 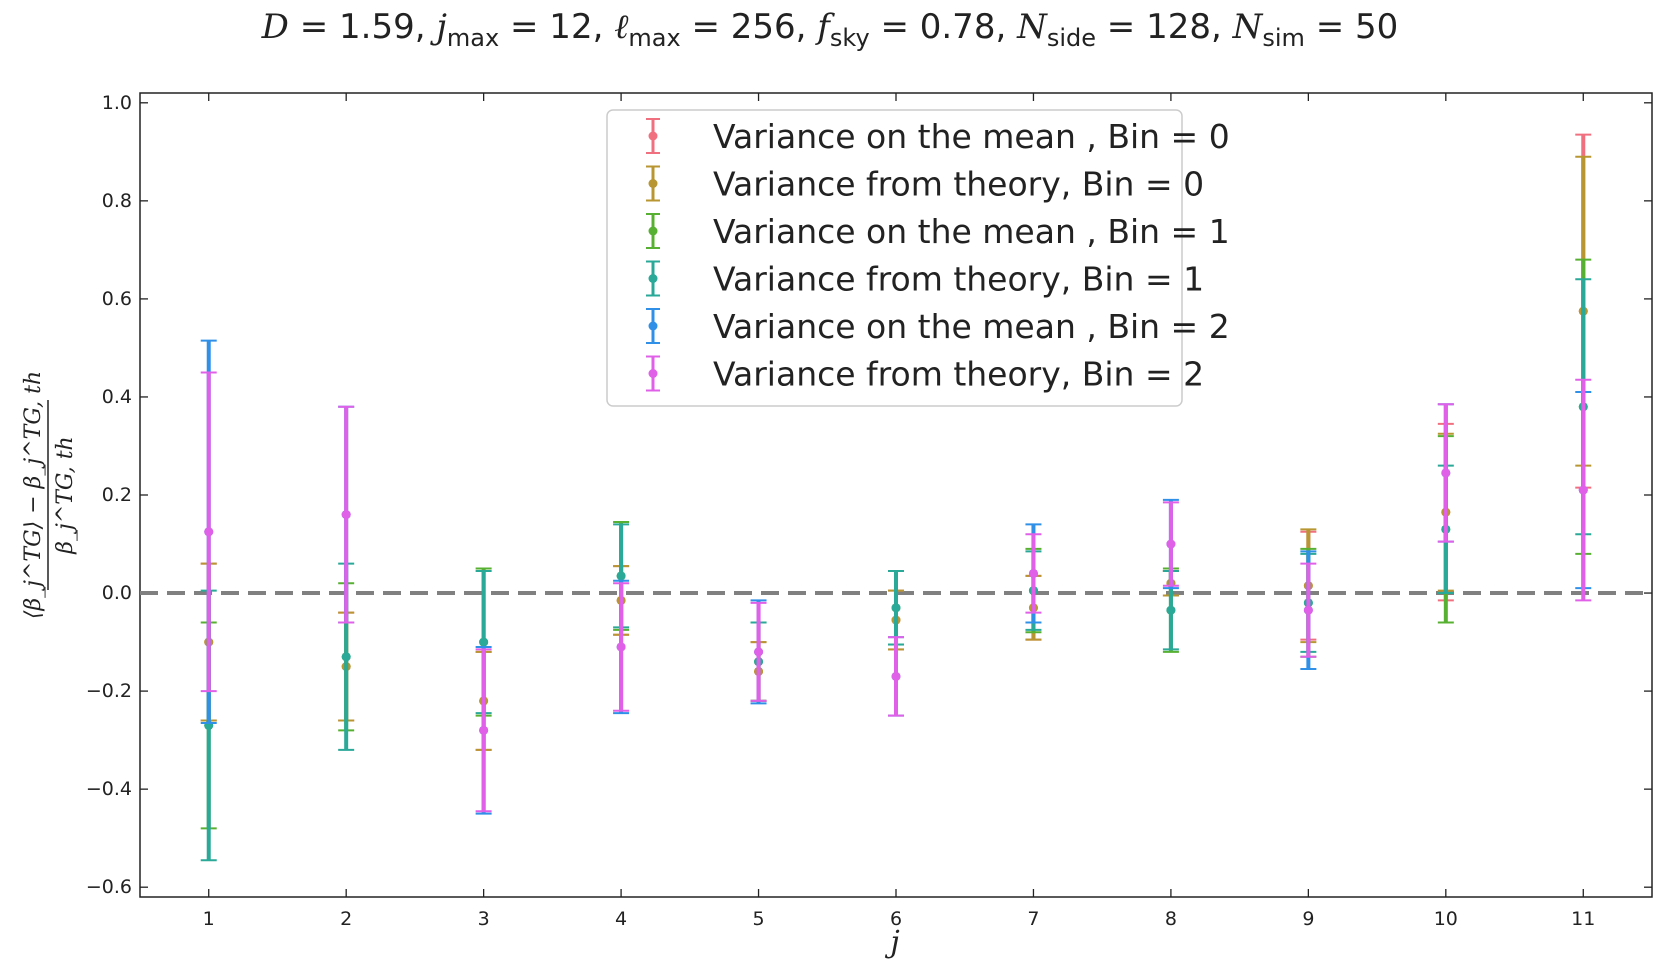 What do you see at coordinates (894, 258) in the screenshot?
I see `legend-box` at bounding box center [894, 258].